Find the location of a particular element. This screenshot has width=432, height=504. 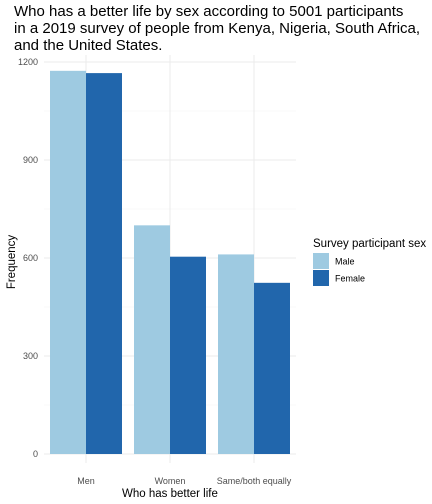

y-tick-label: 300 is located at coordinates (30, 356).